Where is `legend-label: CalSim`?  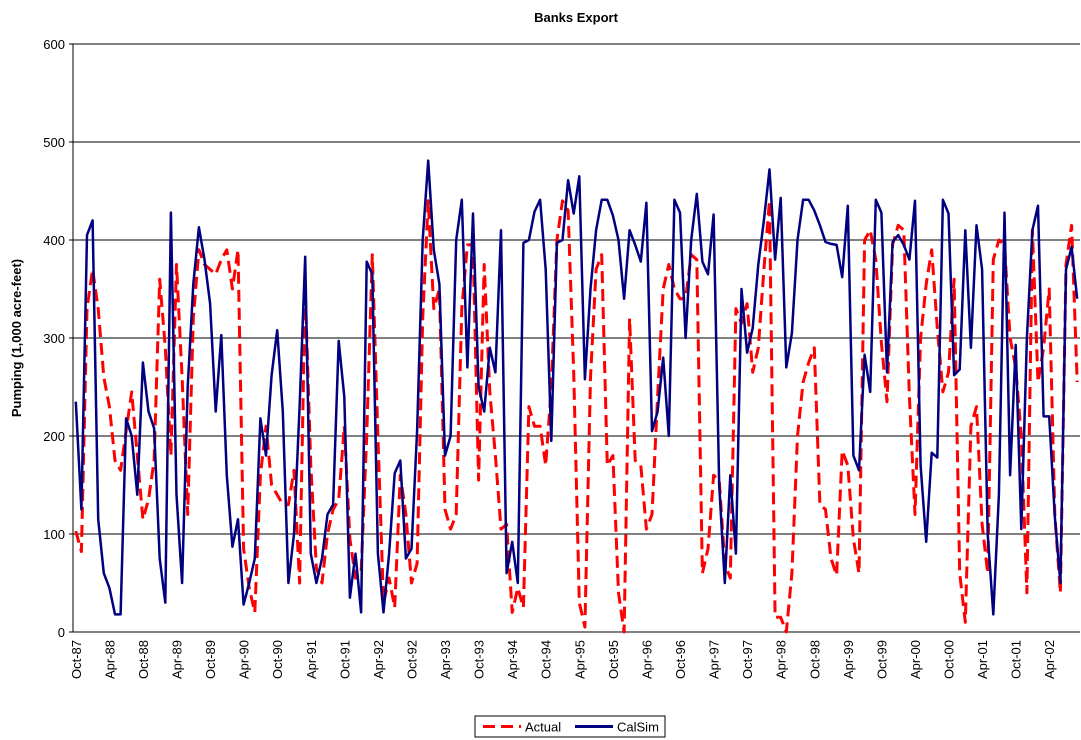
legend-label: CalSim is located at coordinates (638, 727).